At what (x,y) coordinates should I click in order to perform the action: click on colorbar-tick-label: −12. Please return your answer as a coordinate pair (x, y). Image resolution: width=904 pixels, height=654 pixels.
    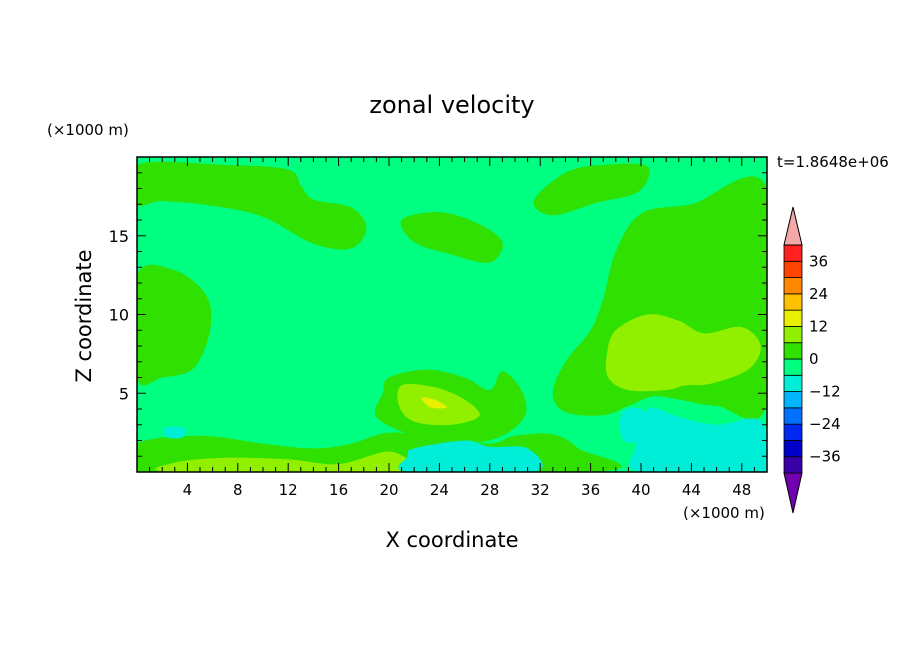
    Looking at the image, I should click on (825, 392).